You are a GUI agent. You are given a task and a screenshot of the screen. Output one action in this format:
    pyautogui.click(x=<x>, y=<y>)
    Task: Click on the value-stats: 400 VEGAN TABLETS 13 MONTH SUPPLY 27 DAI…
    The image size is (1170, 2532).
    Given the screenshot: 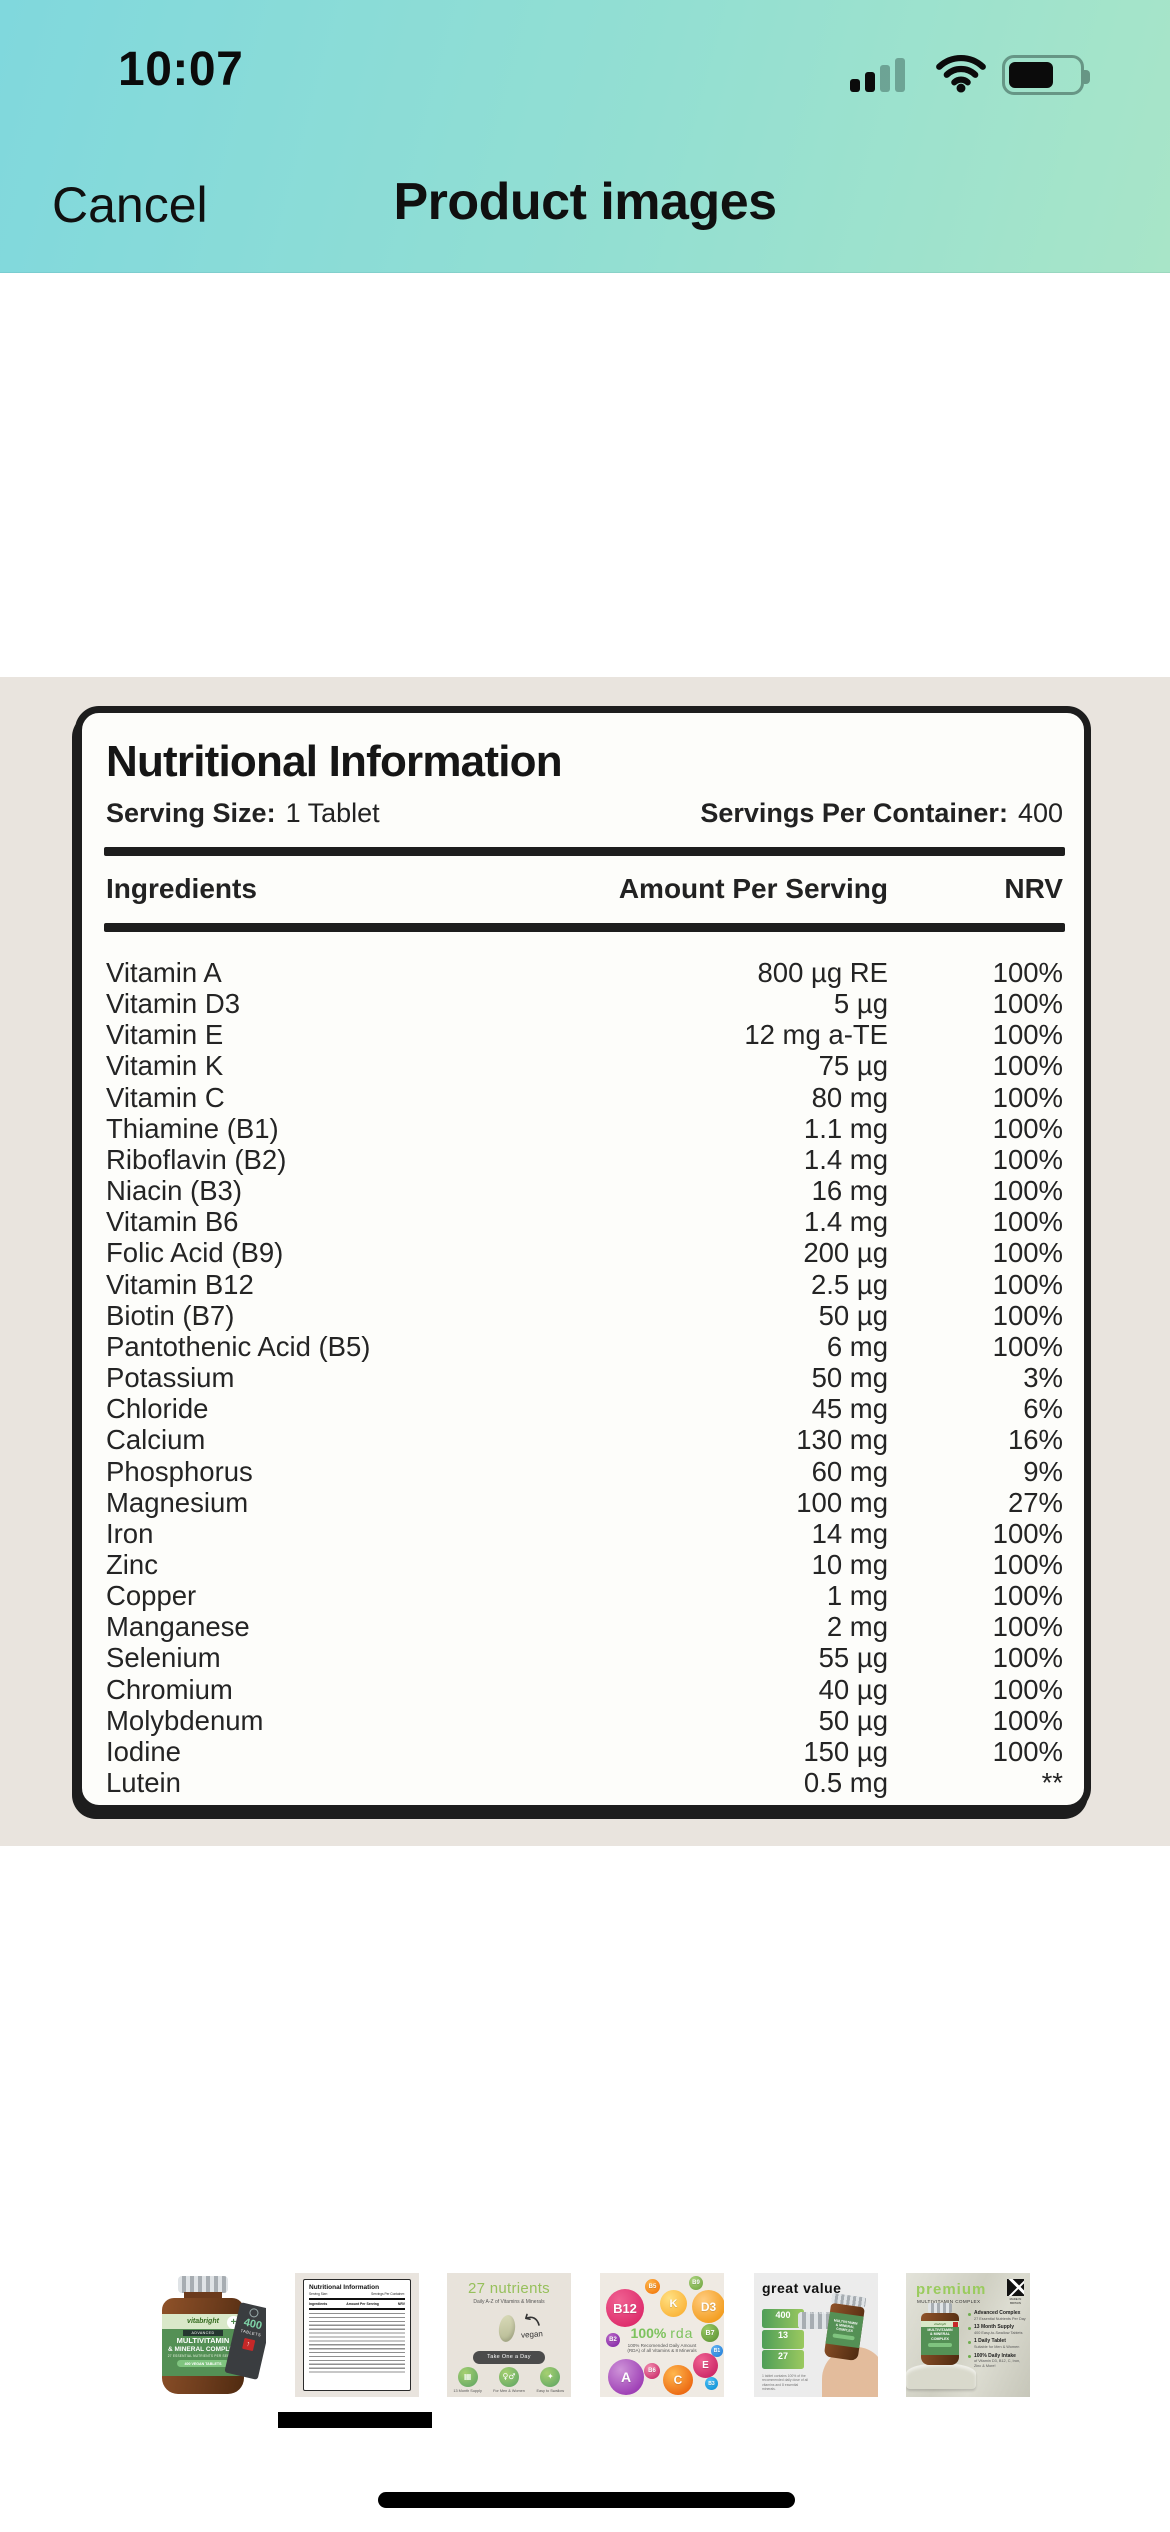 What is the action you would take?
    pyautogui.click(x=805, y=2340)
    